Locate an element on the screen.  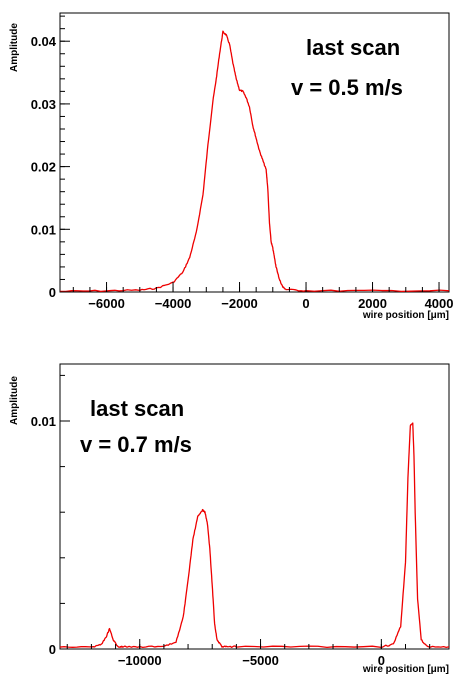
bottom-x-tick-label: −5000 is located at coordinates (260, 660).